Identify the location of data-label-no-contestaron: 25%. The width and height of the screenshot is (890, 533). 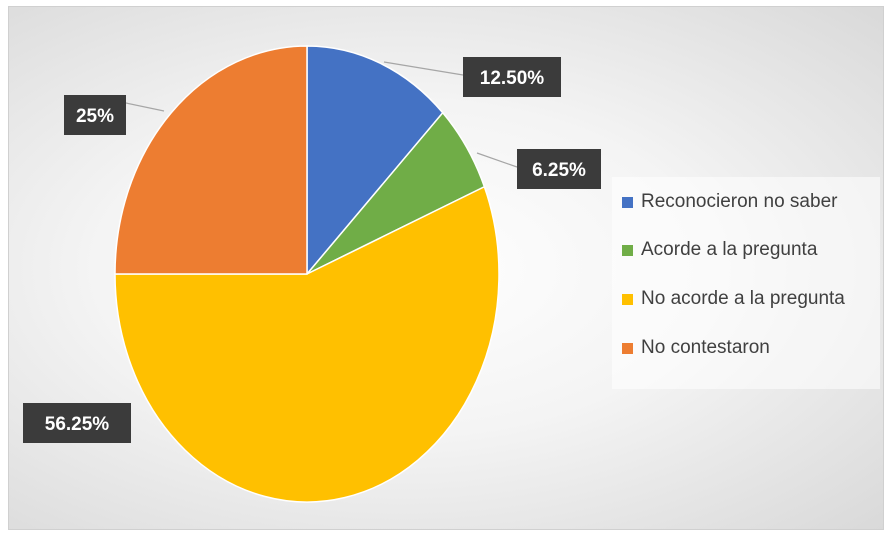
(95, 116).